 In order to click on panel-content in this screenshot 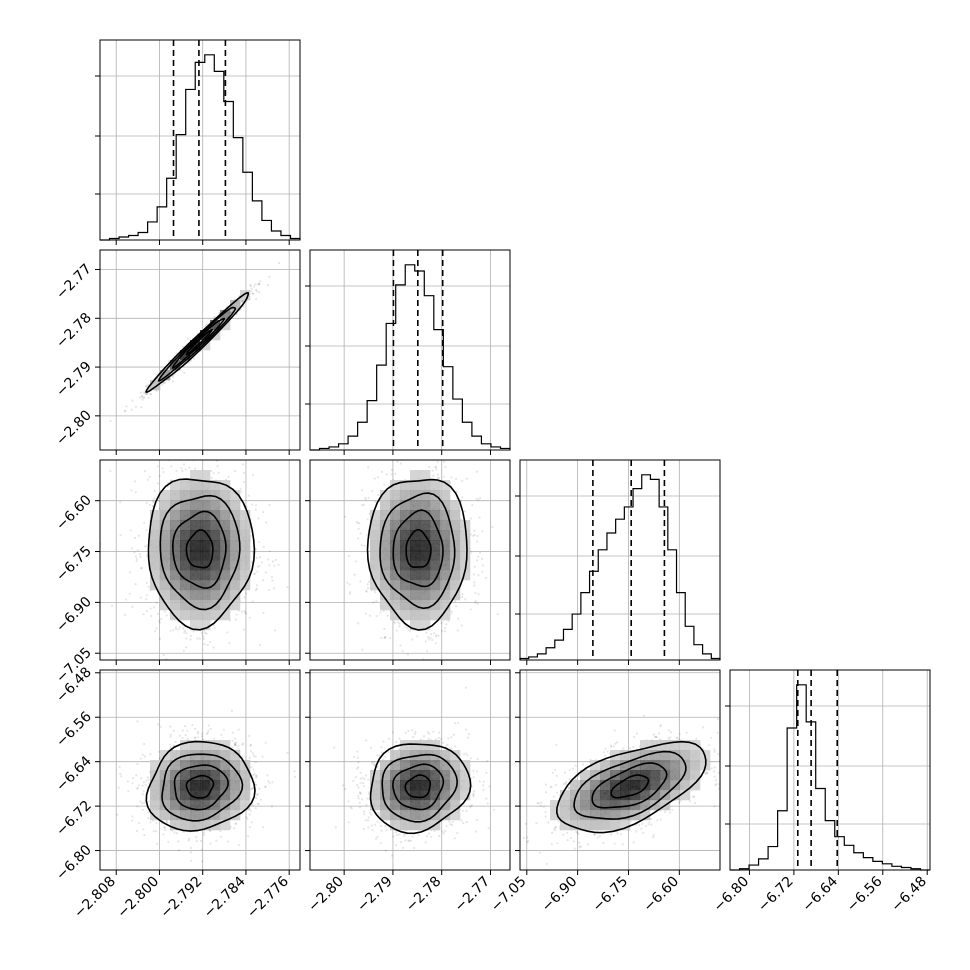, I will do `click(194, 560)`.